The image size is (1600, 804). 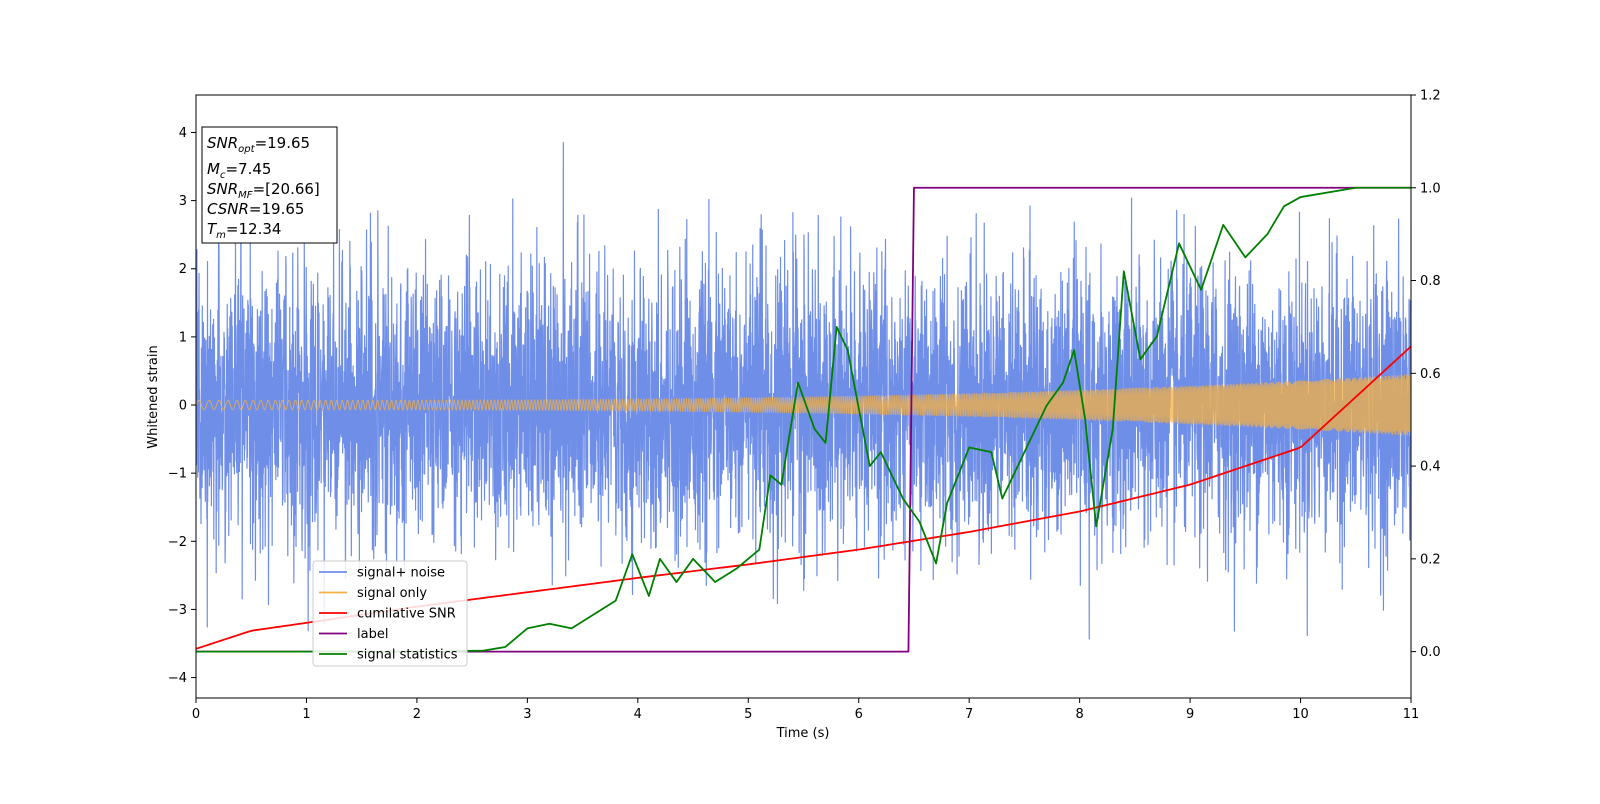 What do you see at coordinates (183, 337) in the screenshot?
I see `y-left-tick-label: 1` at bounding box center [183, 337].